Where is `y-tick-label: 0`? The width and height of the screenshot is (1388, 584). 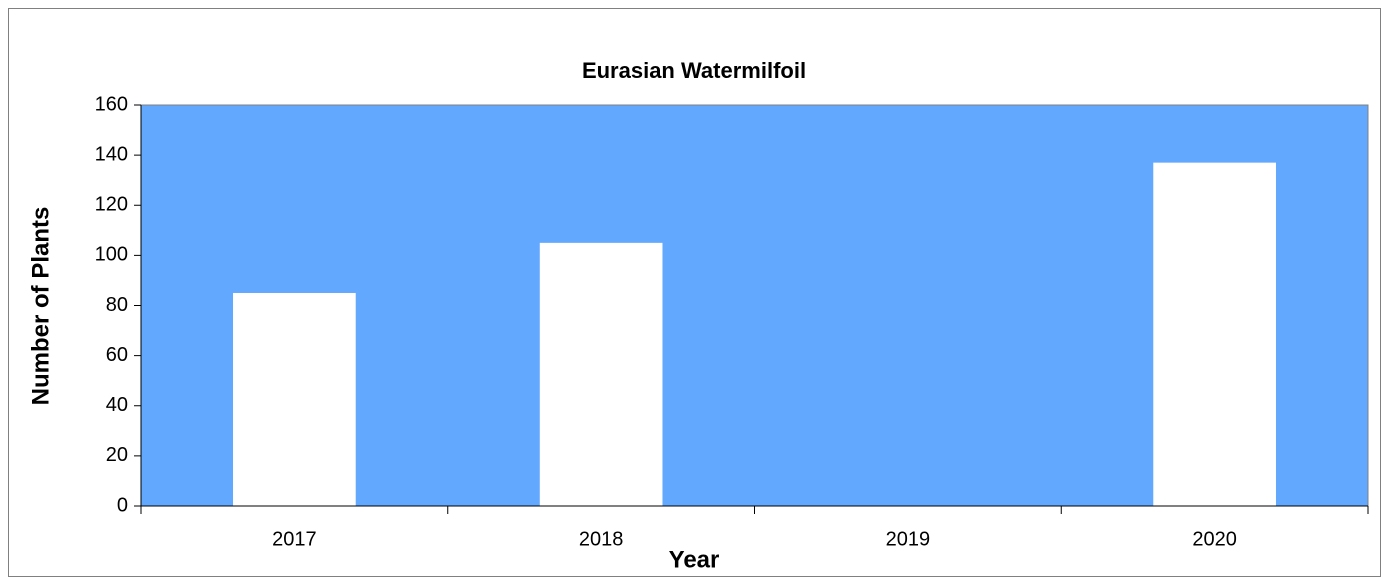
y-tick-label: 0 is located at coordinates (122, 505).